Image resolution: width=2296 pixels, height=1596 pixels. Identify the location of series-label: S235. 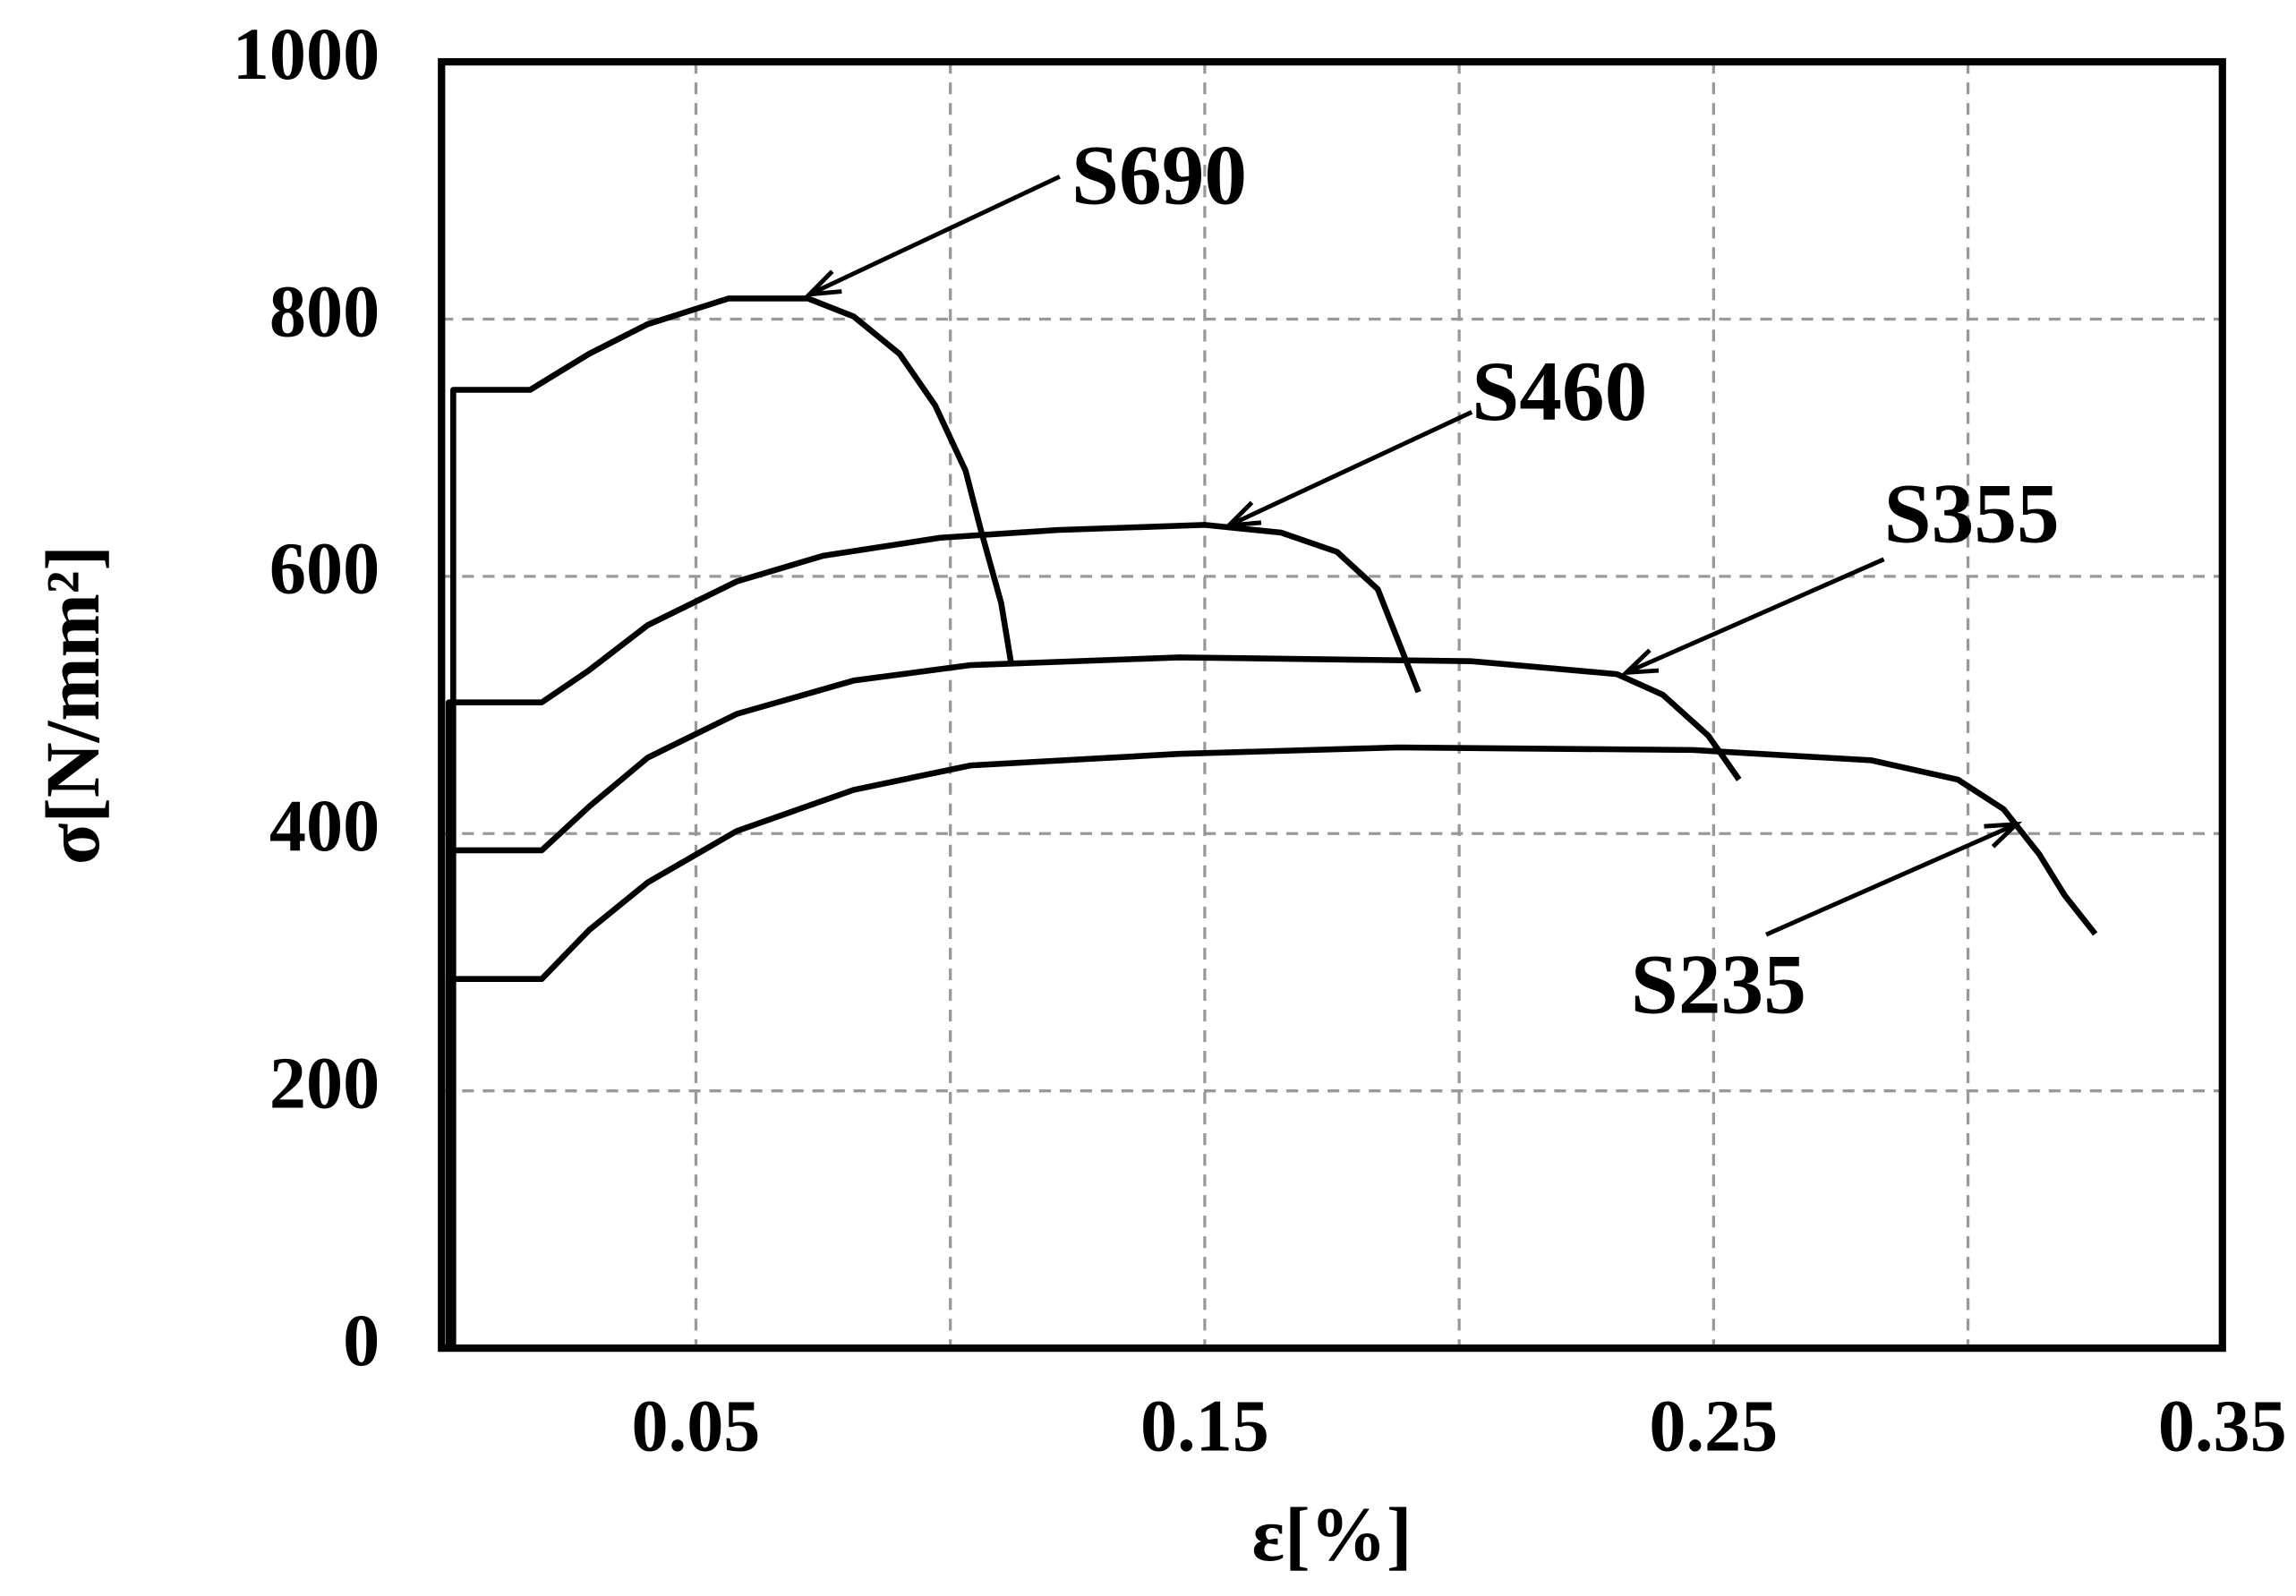
(1718, 985).